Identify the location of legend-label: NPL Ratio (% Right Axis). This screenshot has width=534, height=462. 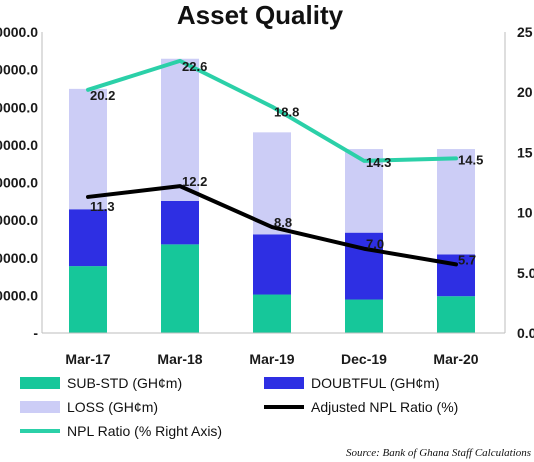
(144, 431).